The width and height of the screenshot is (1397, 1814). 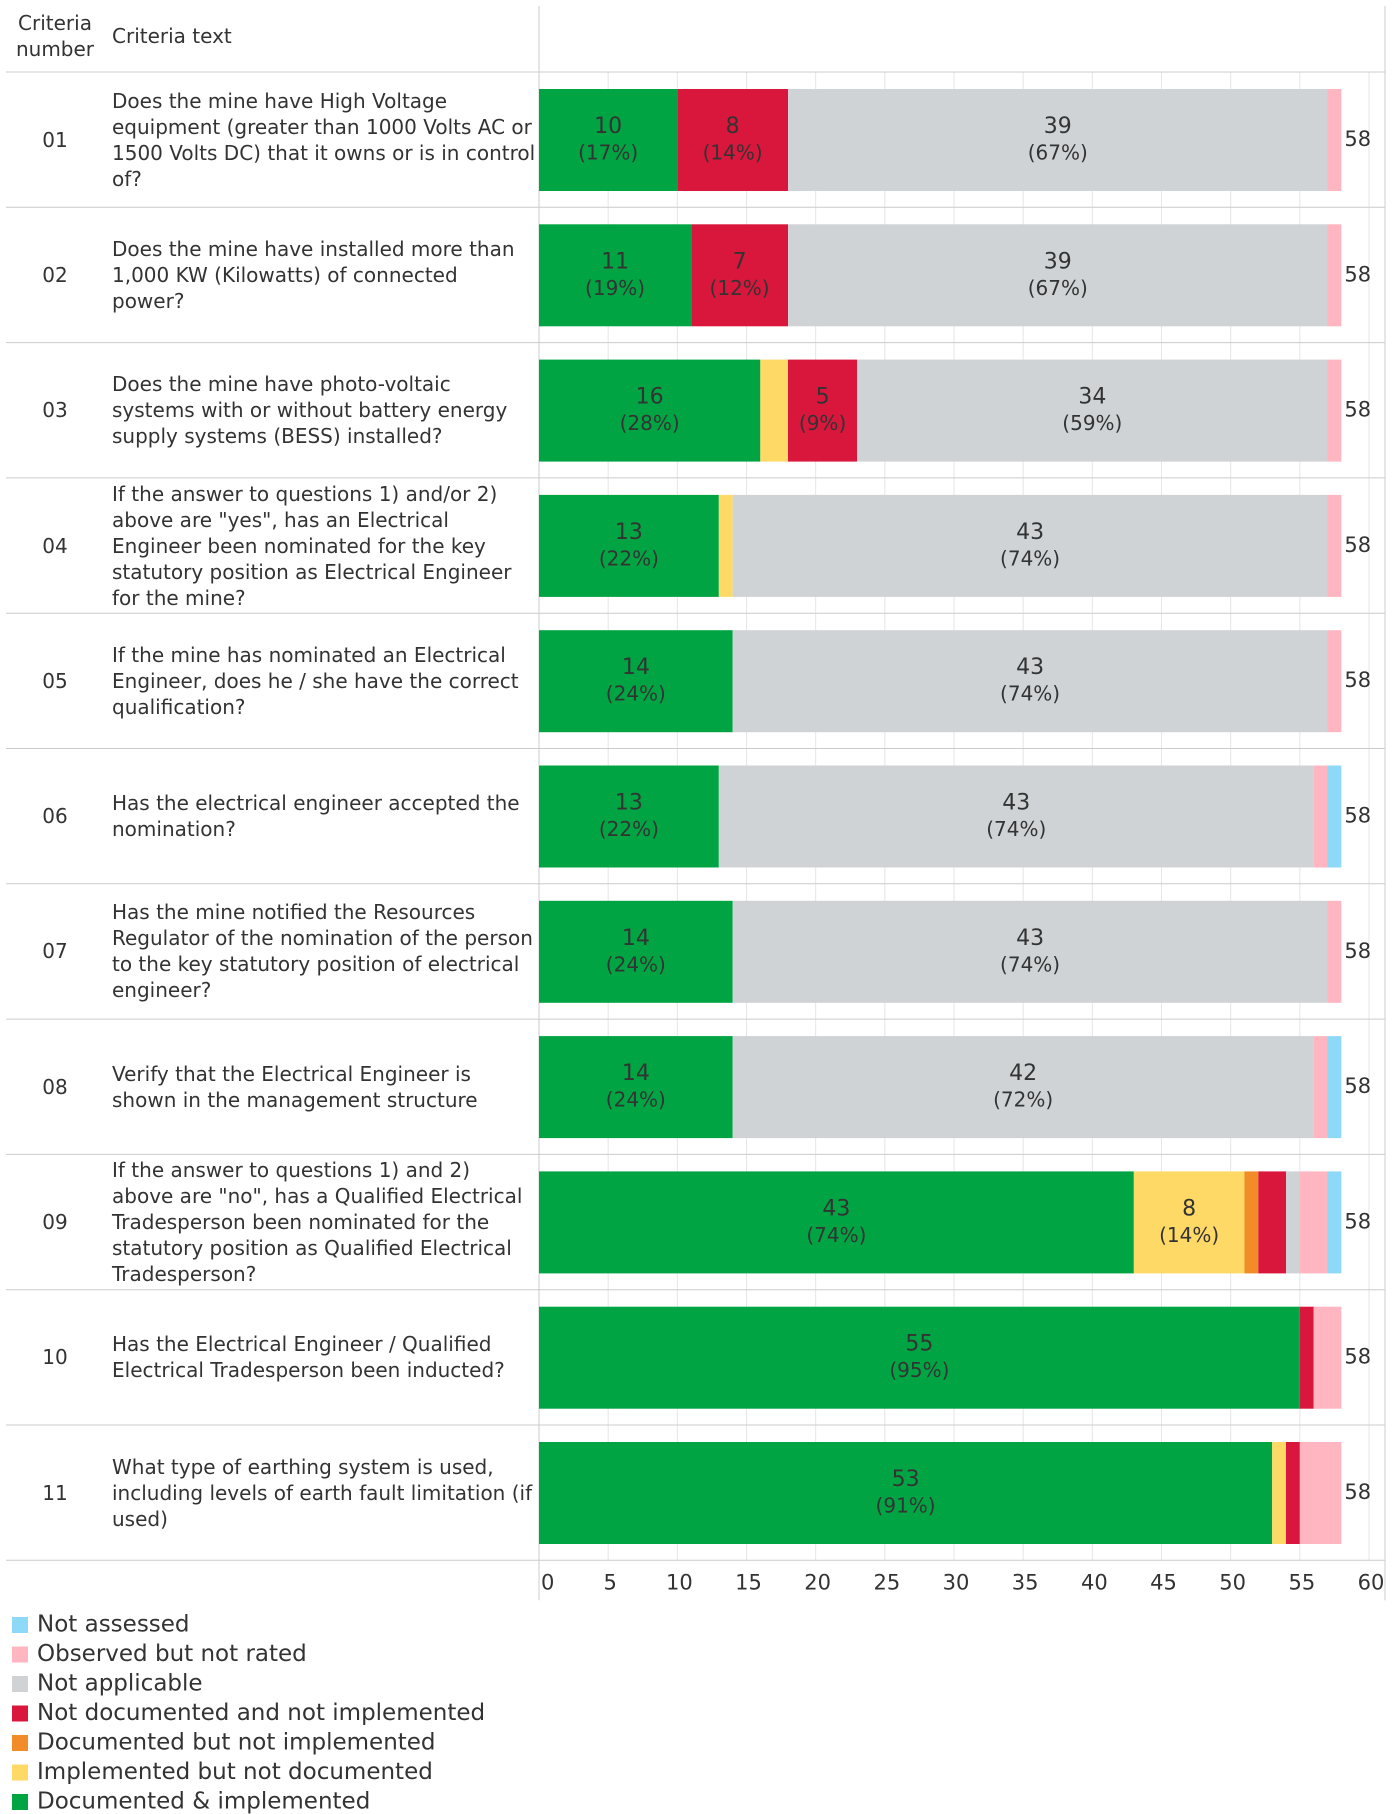 What do you see at coordinates (919, 1344) in the screenshot?
I see `value-label: 55` at bounding box center [919, 1344].